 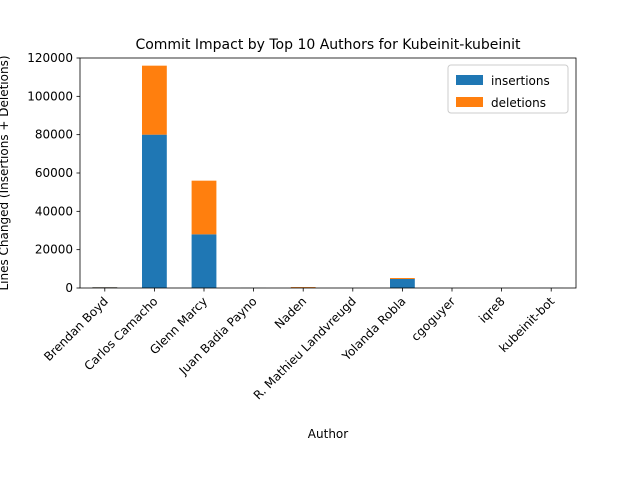 I want to click on bar-deletions-naden, so click(x=303, y=287).